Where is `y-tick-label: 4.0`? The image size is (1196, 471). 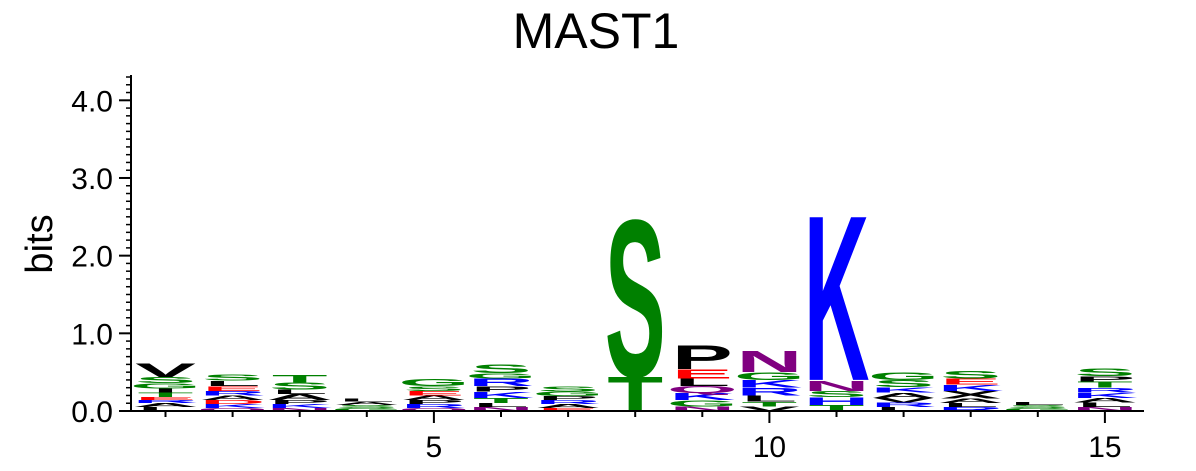
y-tick-label: 4.0 is located at coordinates (92, 101).